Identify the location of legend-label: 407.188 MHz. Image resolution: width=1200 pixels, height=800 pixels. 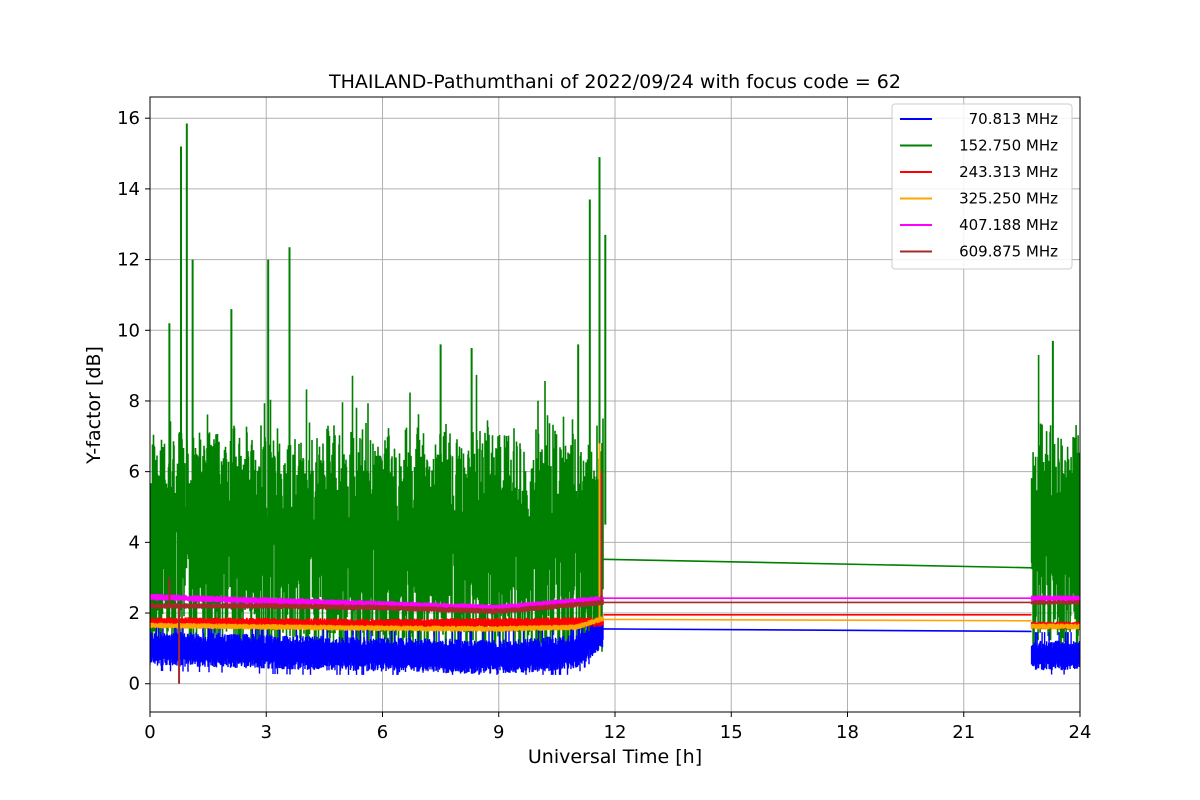
(1008, 225).